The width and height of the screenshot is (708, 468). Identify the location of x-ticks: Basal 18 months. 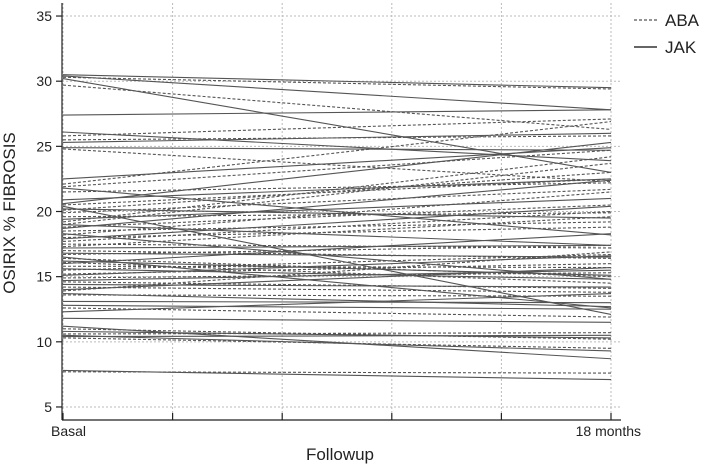
(346, 426).